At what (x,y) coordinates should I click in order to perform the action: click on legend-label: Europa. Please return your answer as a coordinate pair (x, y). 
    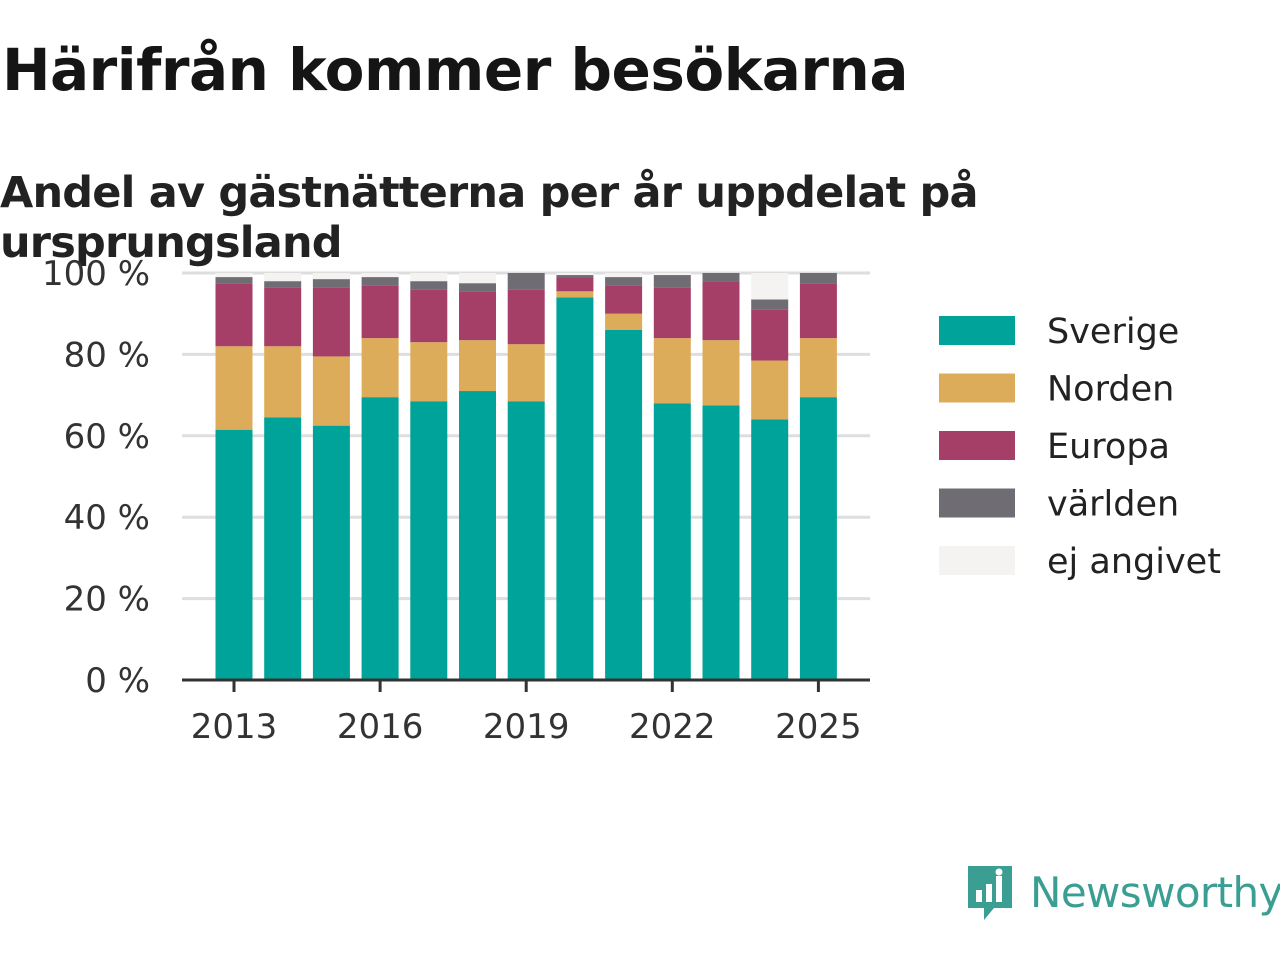
    Looking at the image, I should click on (1108, 447).